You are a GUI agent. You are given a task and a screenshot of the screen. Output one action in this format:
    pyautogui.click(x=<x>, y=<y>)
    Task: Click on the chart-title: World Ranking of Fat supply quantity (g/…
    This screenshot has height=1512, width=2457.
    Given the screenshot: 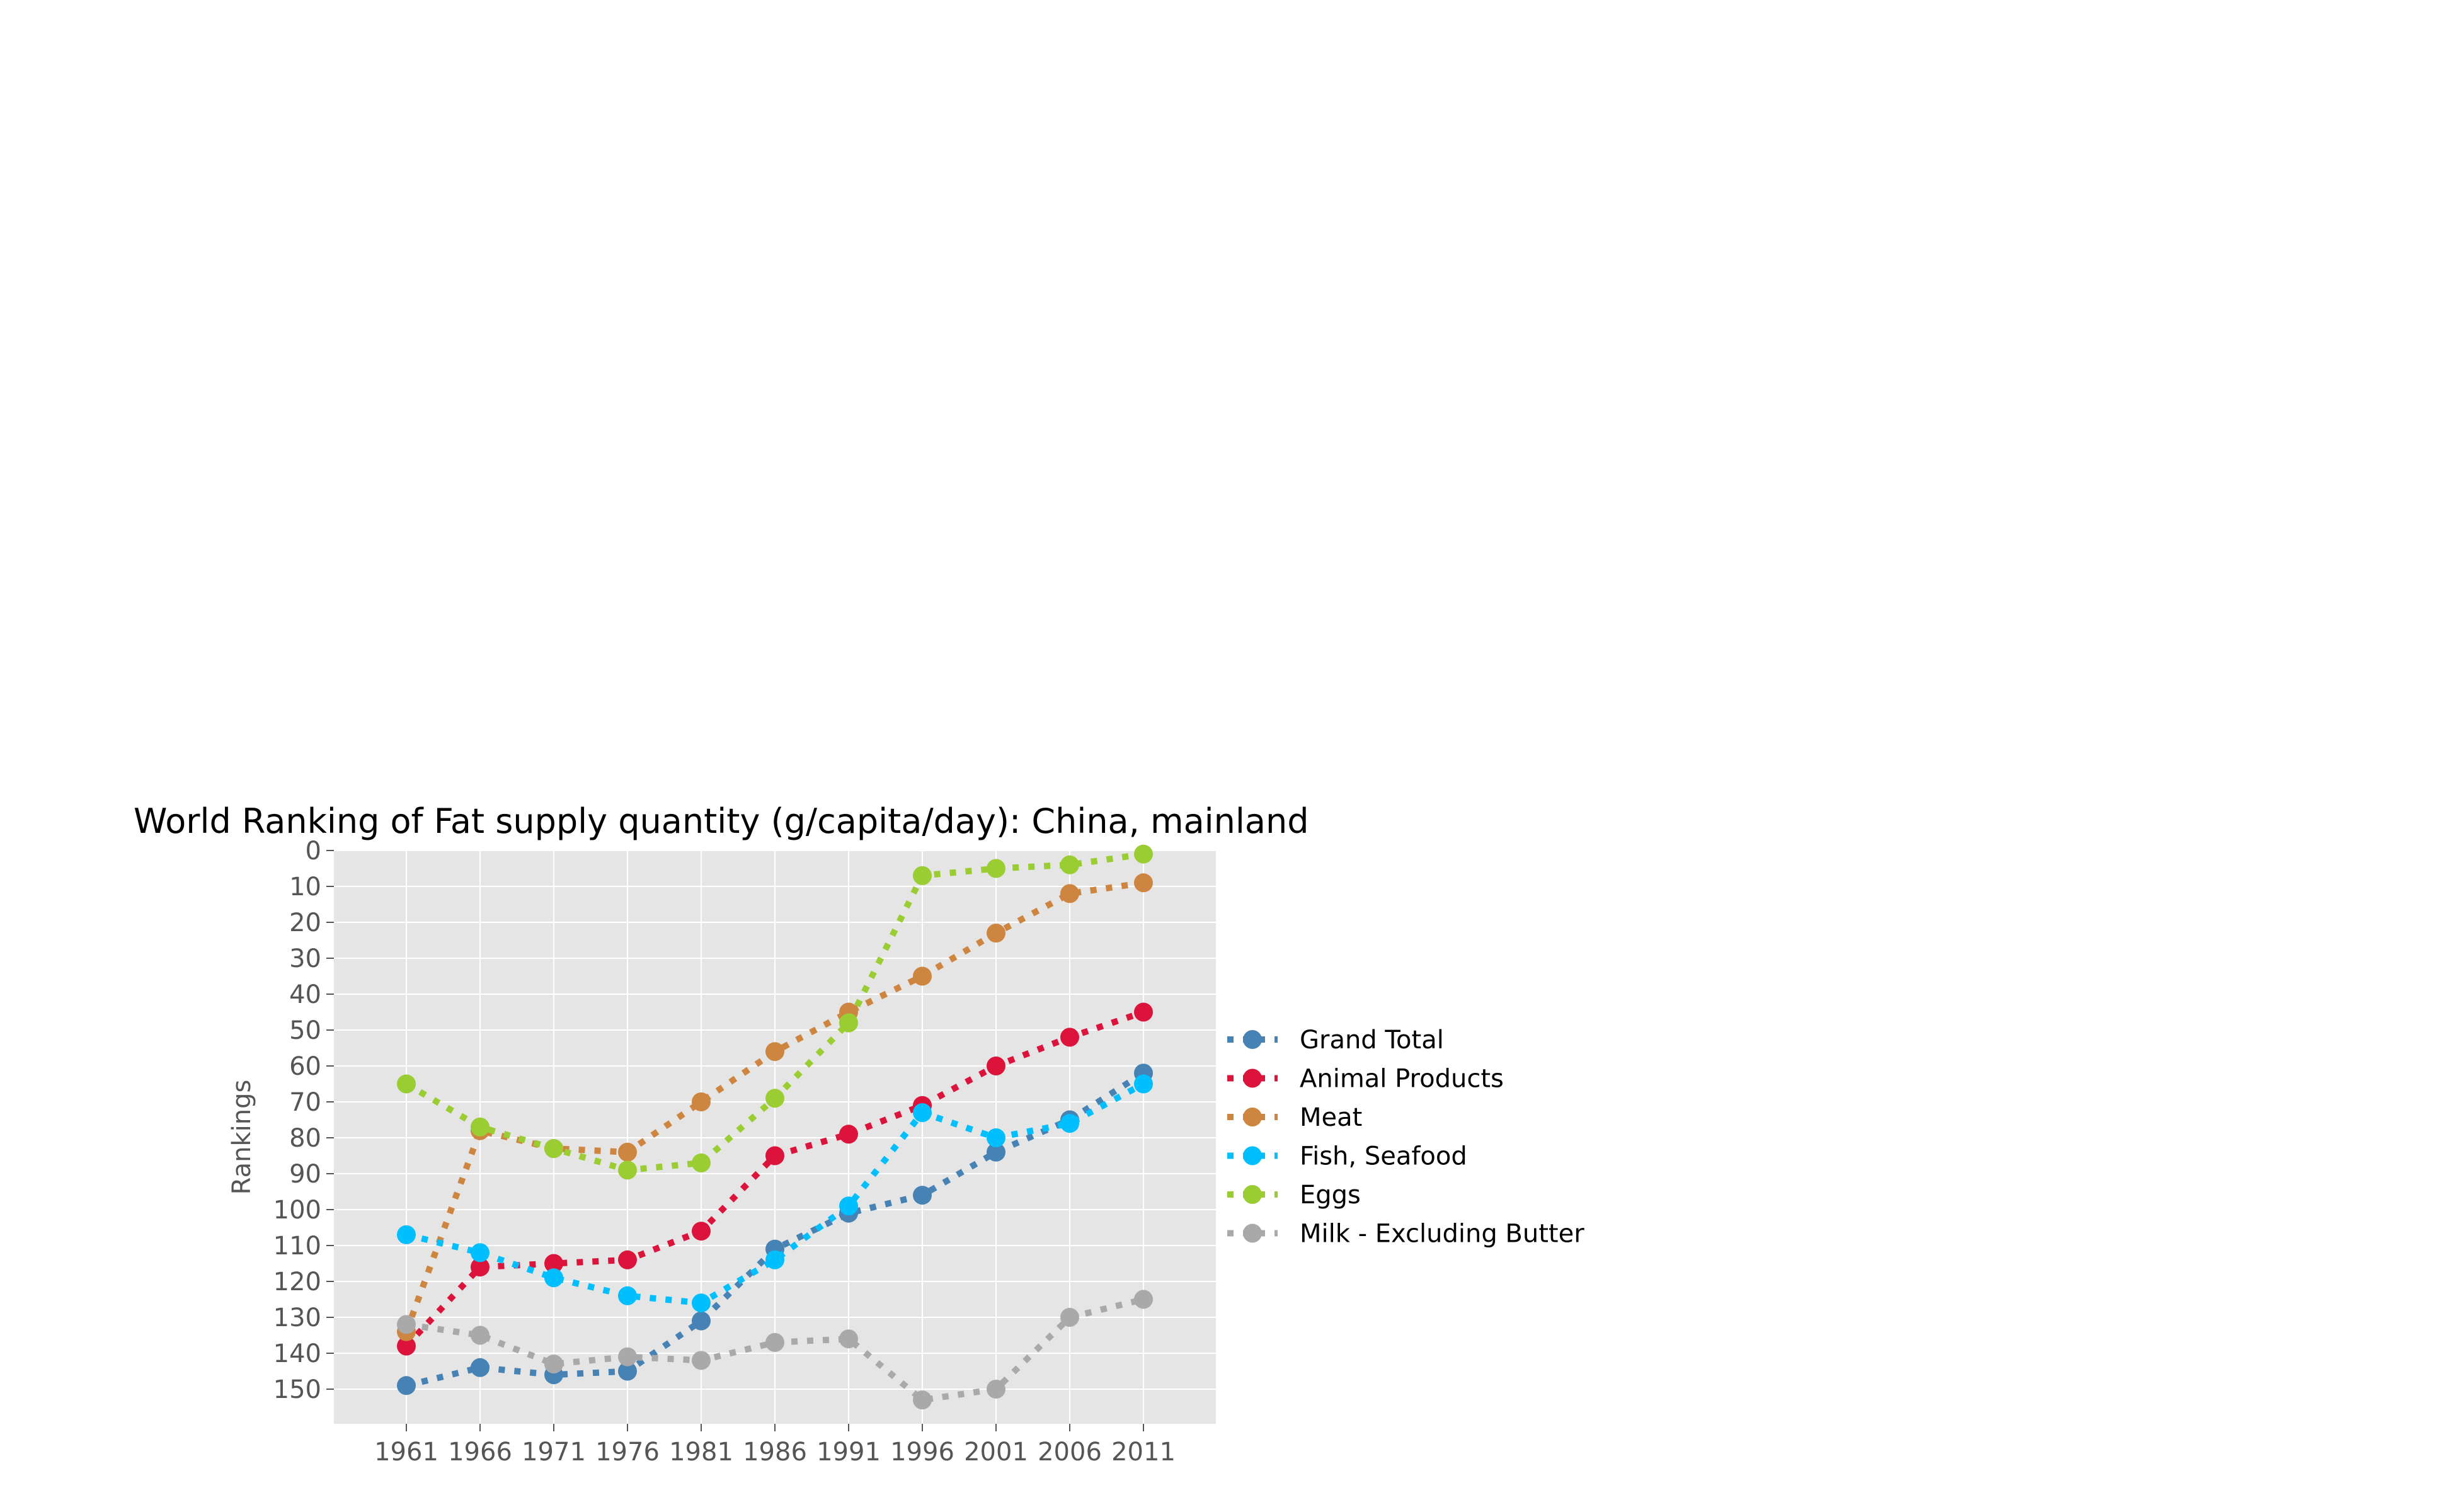 What is the action you would take?
    pyautogui.click(x=721, y=821)
    